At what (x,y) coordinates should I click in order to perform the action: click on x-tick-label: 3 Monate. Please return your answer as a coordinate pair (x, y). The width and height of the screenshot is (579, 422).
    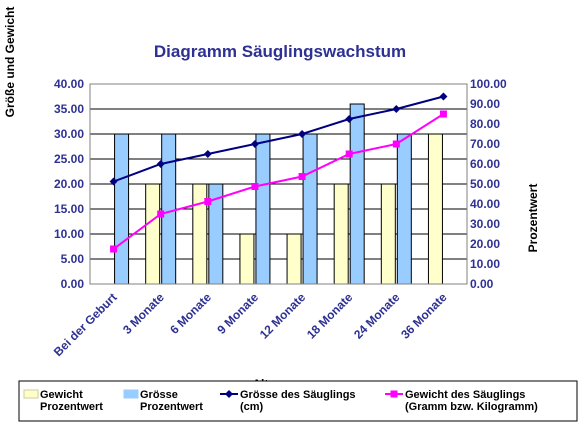
    Looking at the image, I should click on (143, 313).